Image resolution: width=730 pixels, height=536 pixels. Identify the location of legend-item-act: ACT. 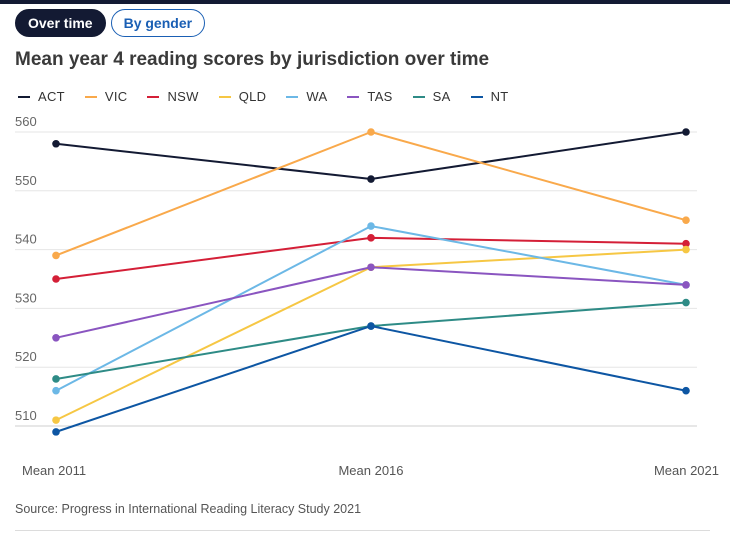
(41, 96).